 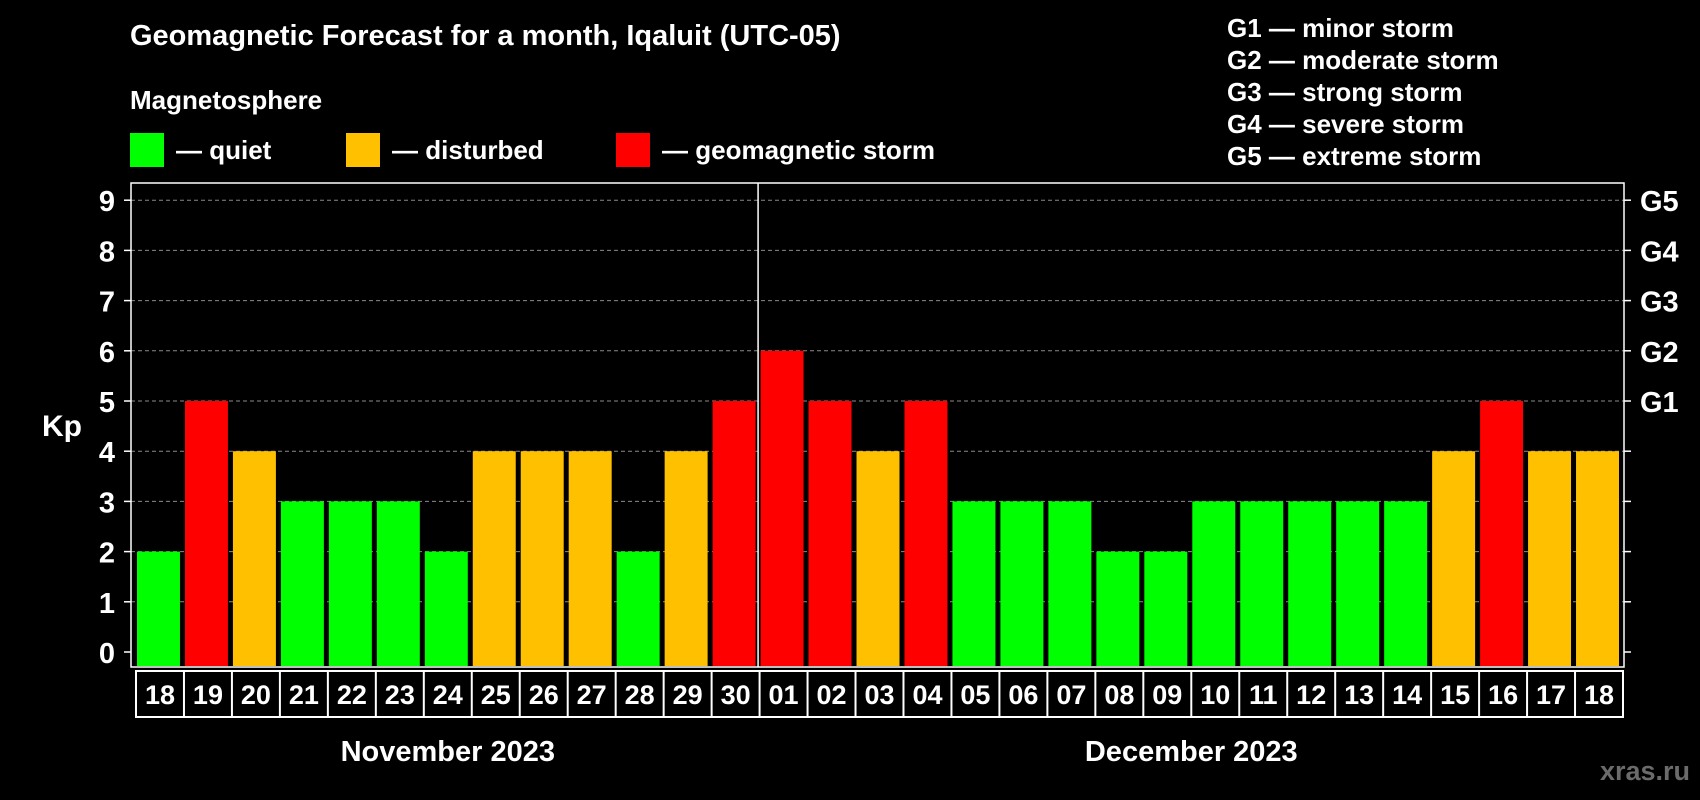 I want to click on legend-label-storm: — geomagnetic storm, so click(x=799, y=149).